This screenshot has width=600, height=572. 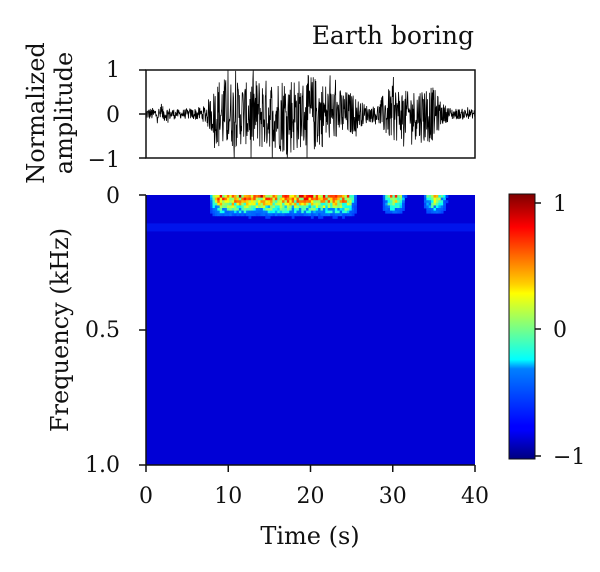 I want to click on x-axis-label: Time (s), so click(x=309, y=536).